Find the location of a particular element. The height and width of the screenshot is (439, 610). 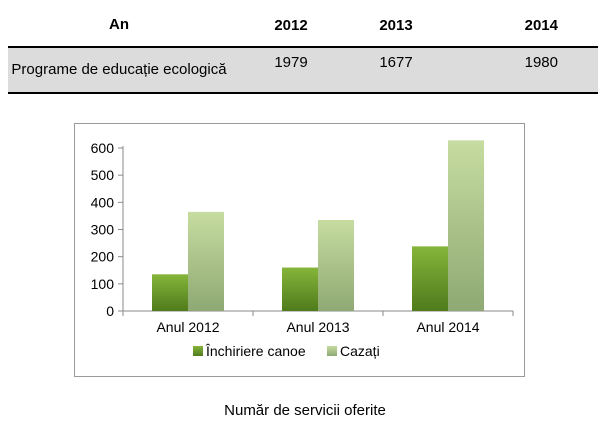

y-tick-label: 100 is located at coordinates (103, 284).